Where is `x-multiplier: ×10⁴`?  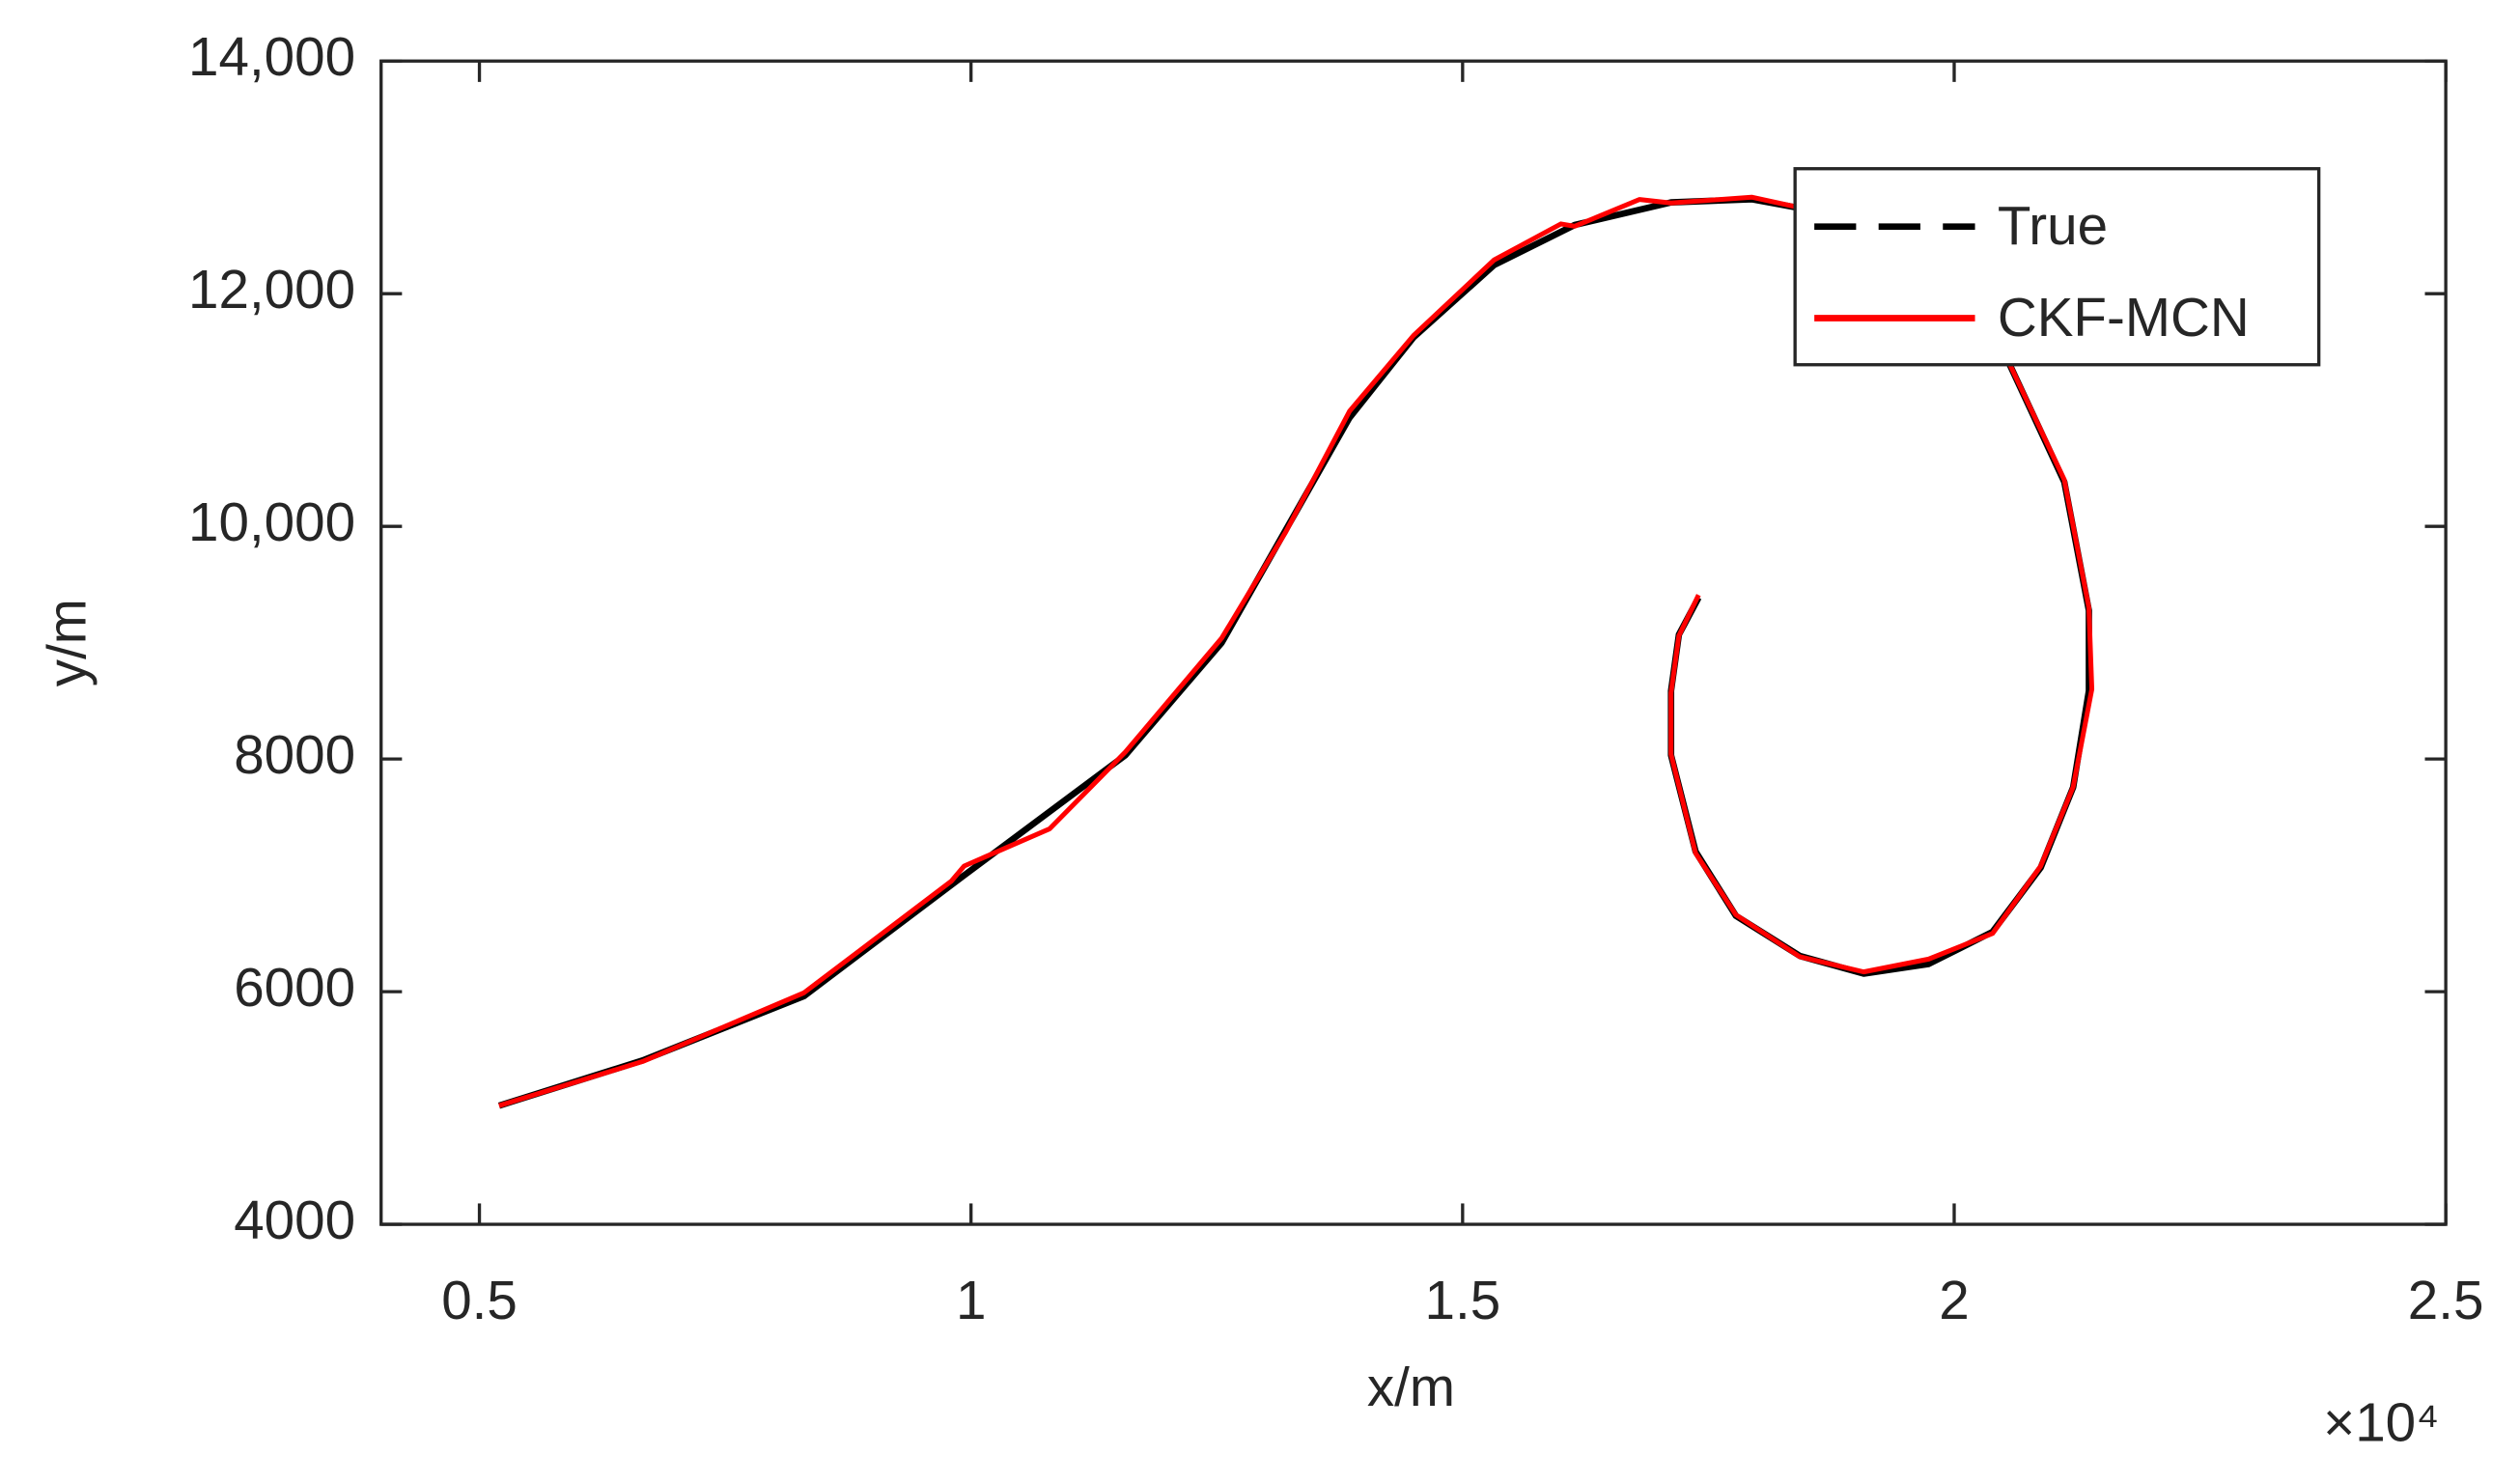 x-multiplier: ×10⁴ is located at coordinates (2381, 1422).